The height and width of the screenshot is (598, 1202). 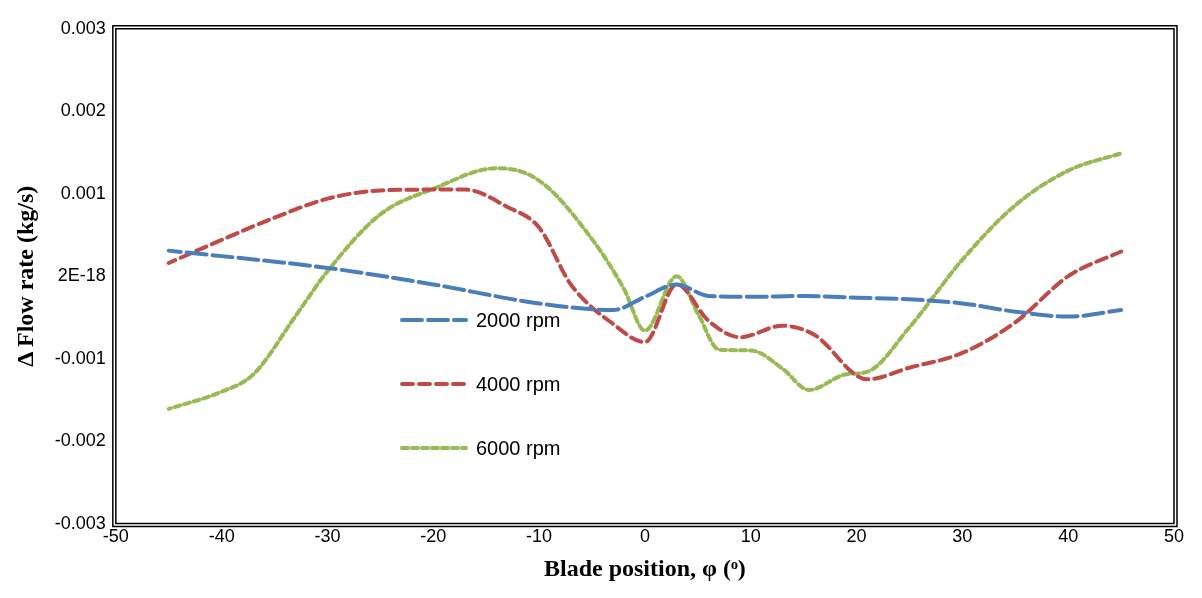 I want to click on x-tick-label: -40, so click(x=221, y=536).